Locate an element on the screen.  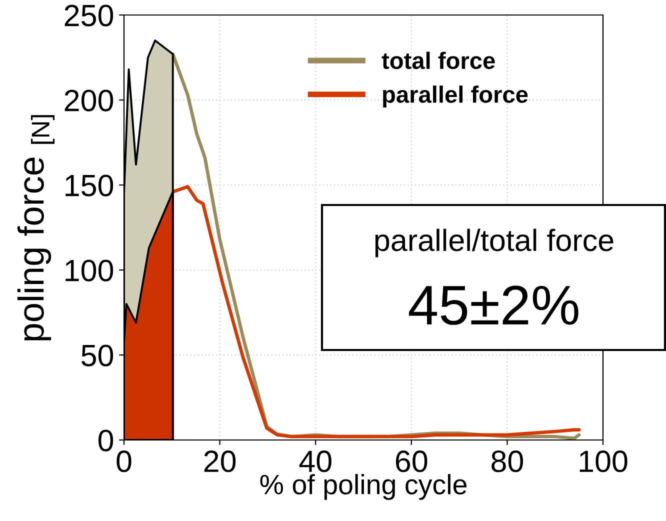
x-tick-label: 20 is located at coordinates (220, 461).